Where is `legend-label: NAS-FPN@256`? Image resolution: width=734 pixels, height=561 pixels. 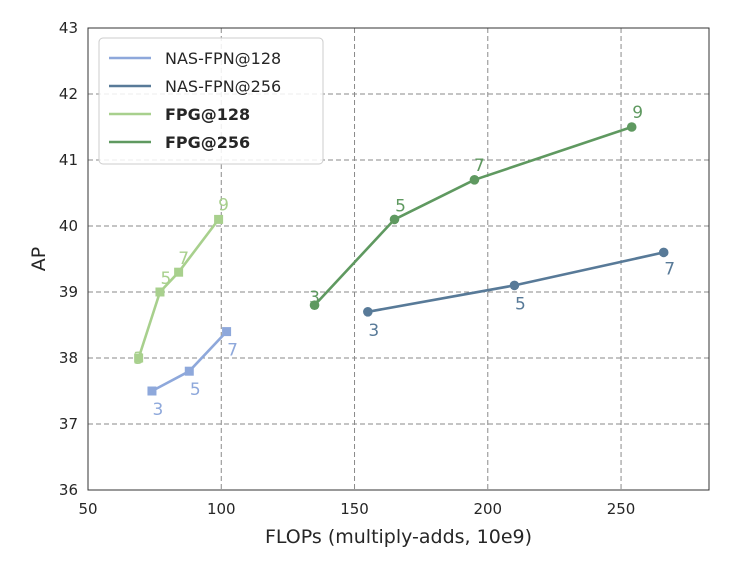 legend-label: NAS-FPN@256 is located at coordinates (223, 86).